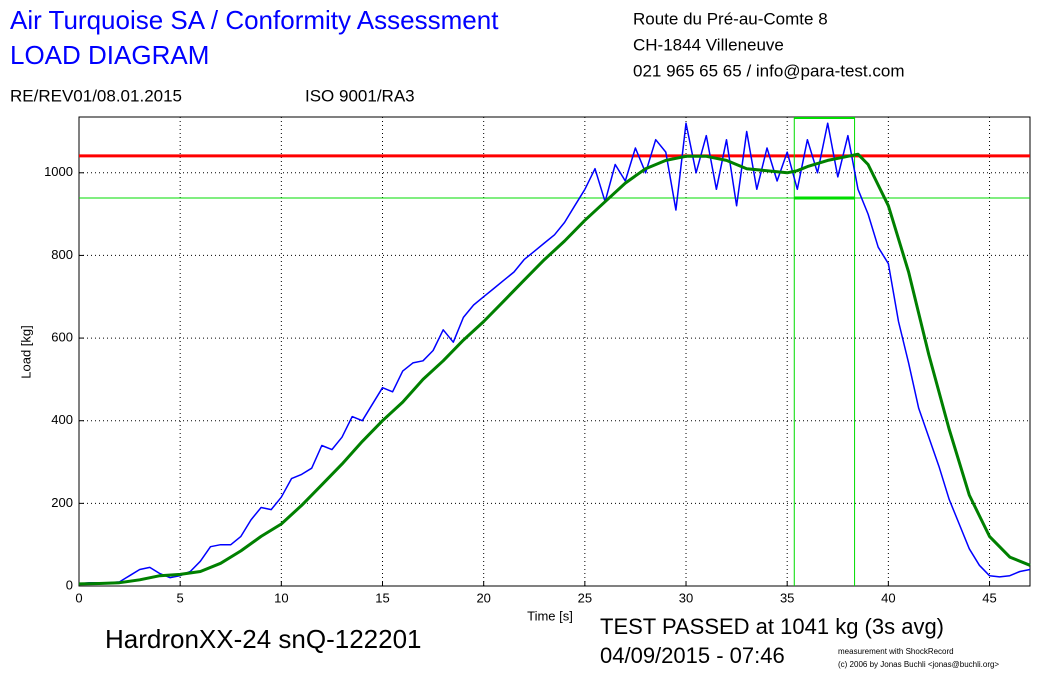  What do you see at coordinates (483, 597) in the screenshot?
I see `x-tick-label: 20` at bounding box center [483, 597].